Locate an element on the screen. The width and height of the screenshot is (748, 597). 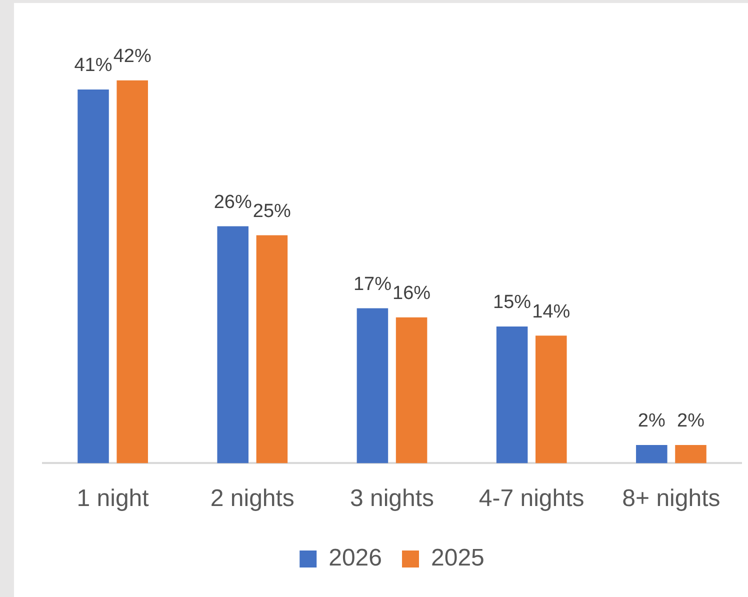
x-tick-label: 8+ nights is located at coordinates (671, 498).